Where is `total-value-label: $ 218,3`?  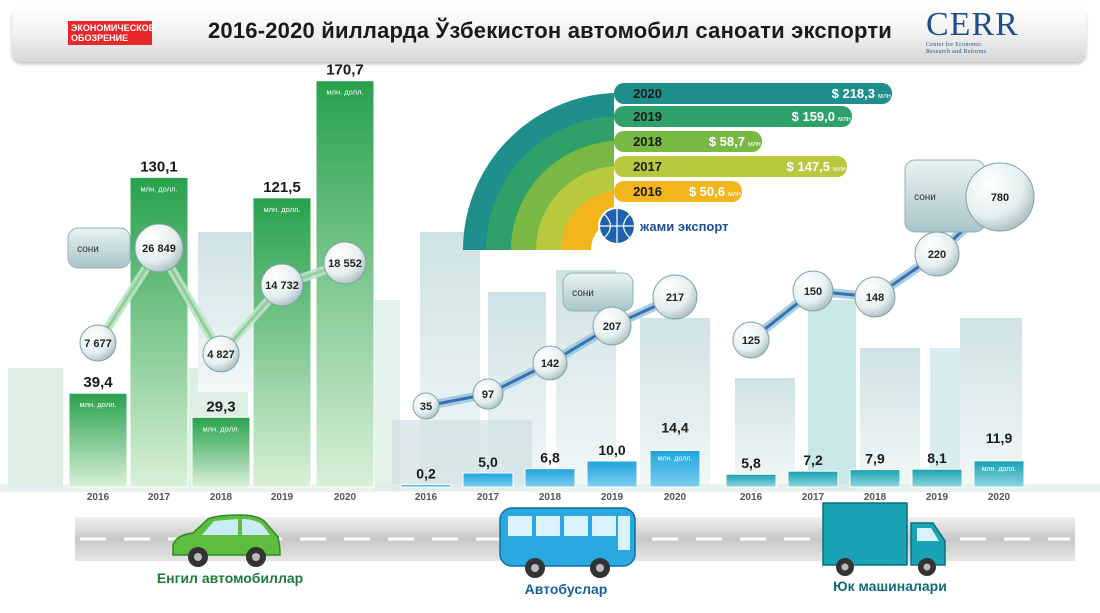
total-value-label: $ 218,3 is located at coordinates (853, 93).